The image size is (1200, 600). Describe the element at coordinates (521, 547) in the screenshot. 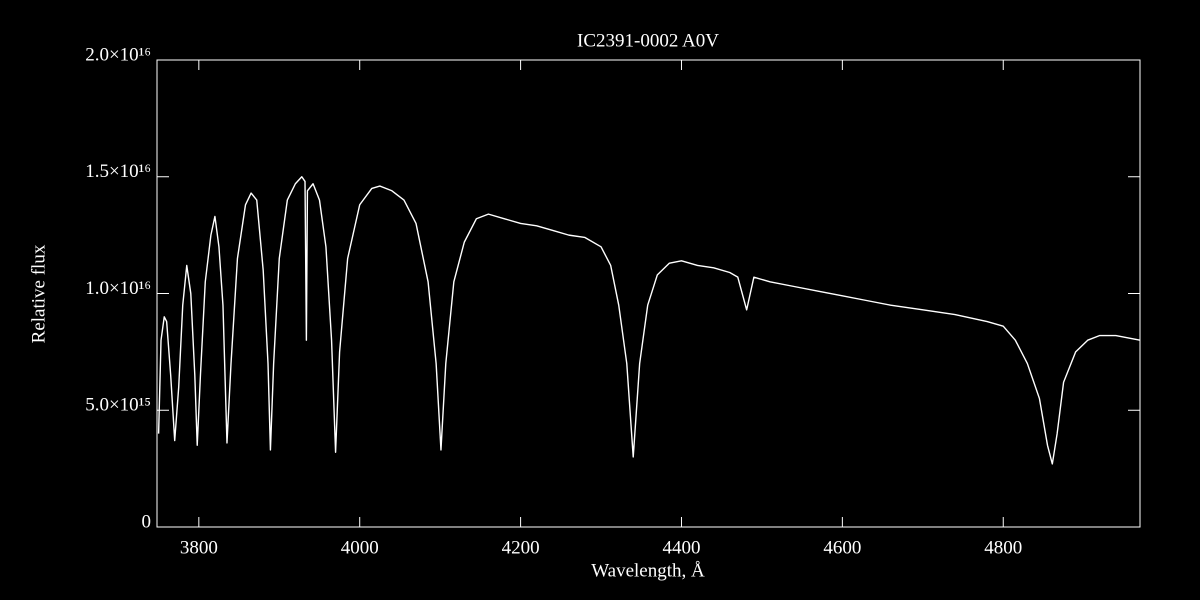

I see `x-tick-label: 4200` at that location.